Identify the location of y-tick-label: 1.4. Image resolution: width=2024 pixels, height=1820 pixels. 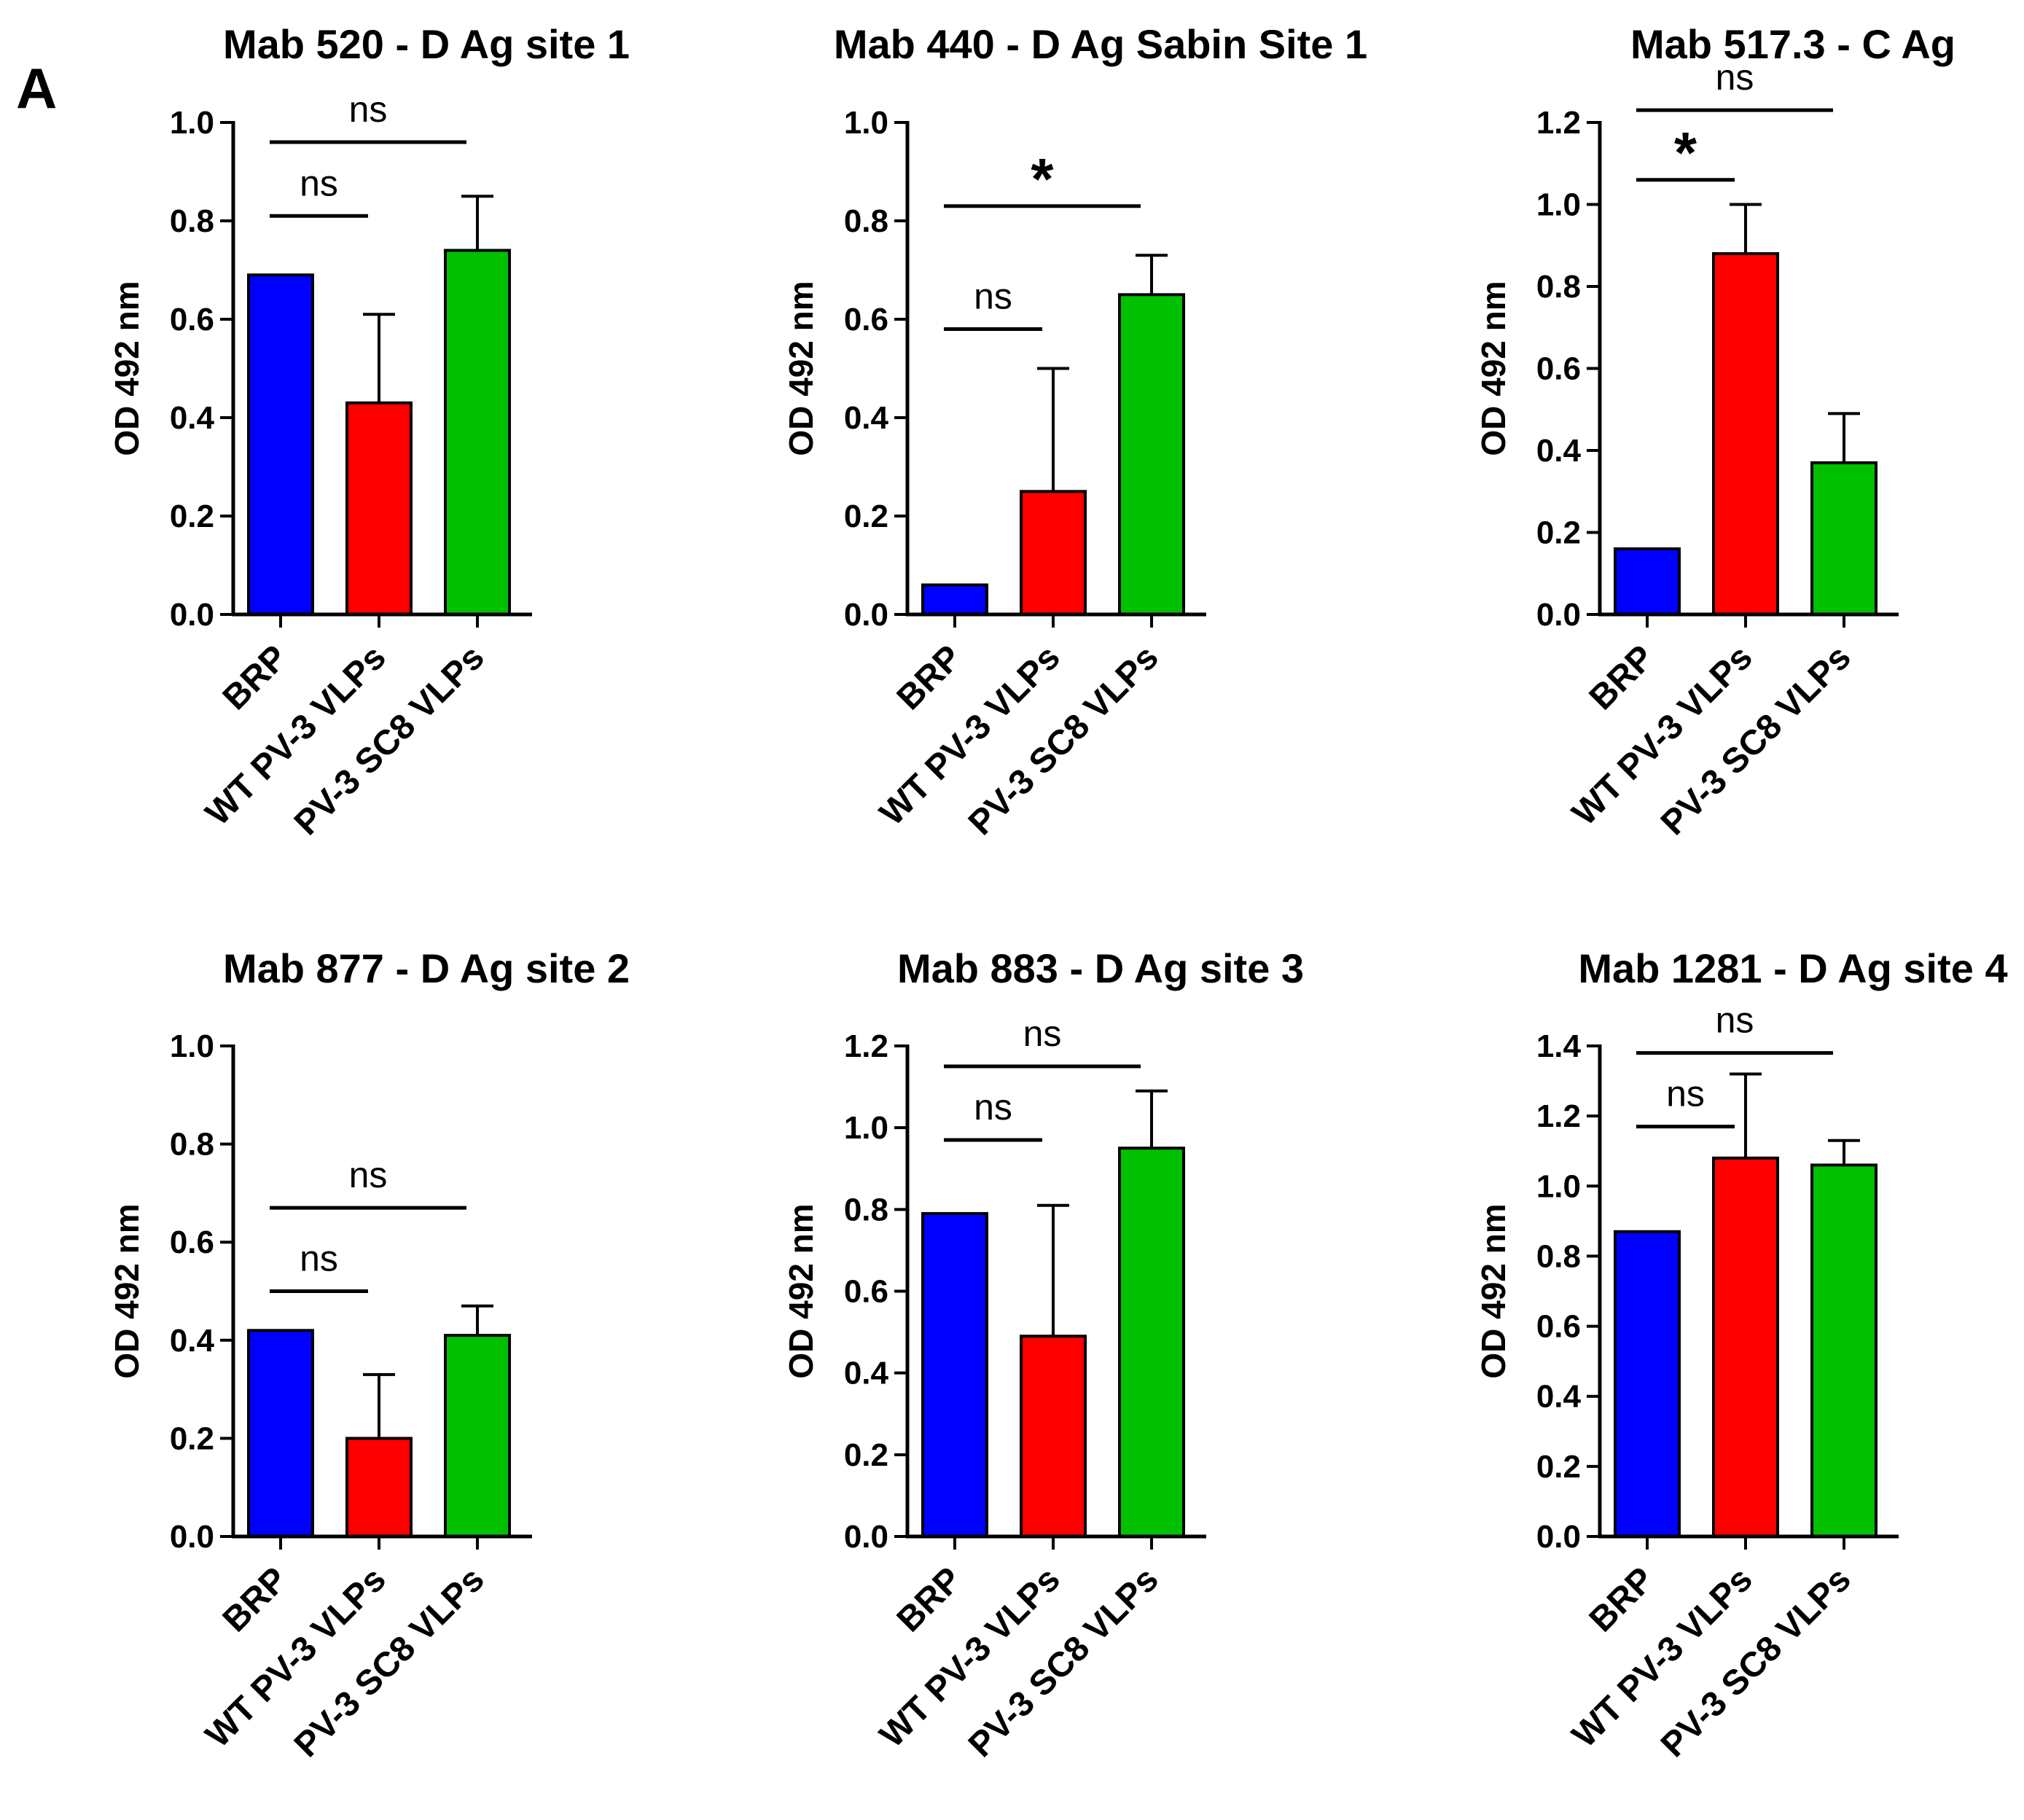
(1559, 1046).